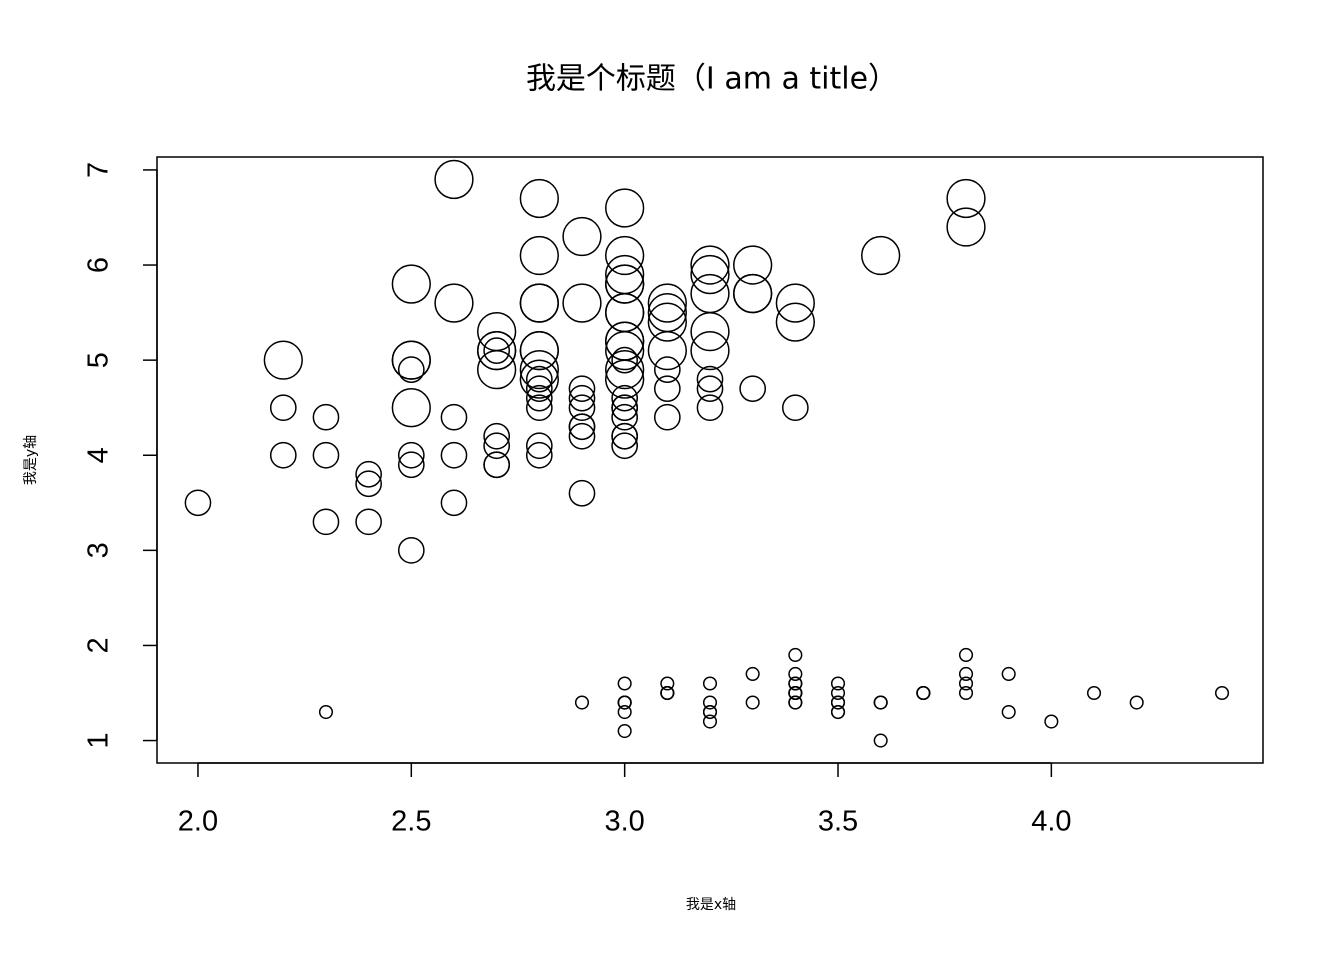 The width and height of the screenshot is (1344, 960). I want to click on y-tick-label: 1, so click(99, 740).